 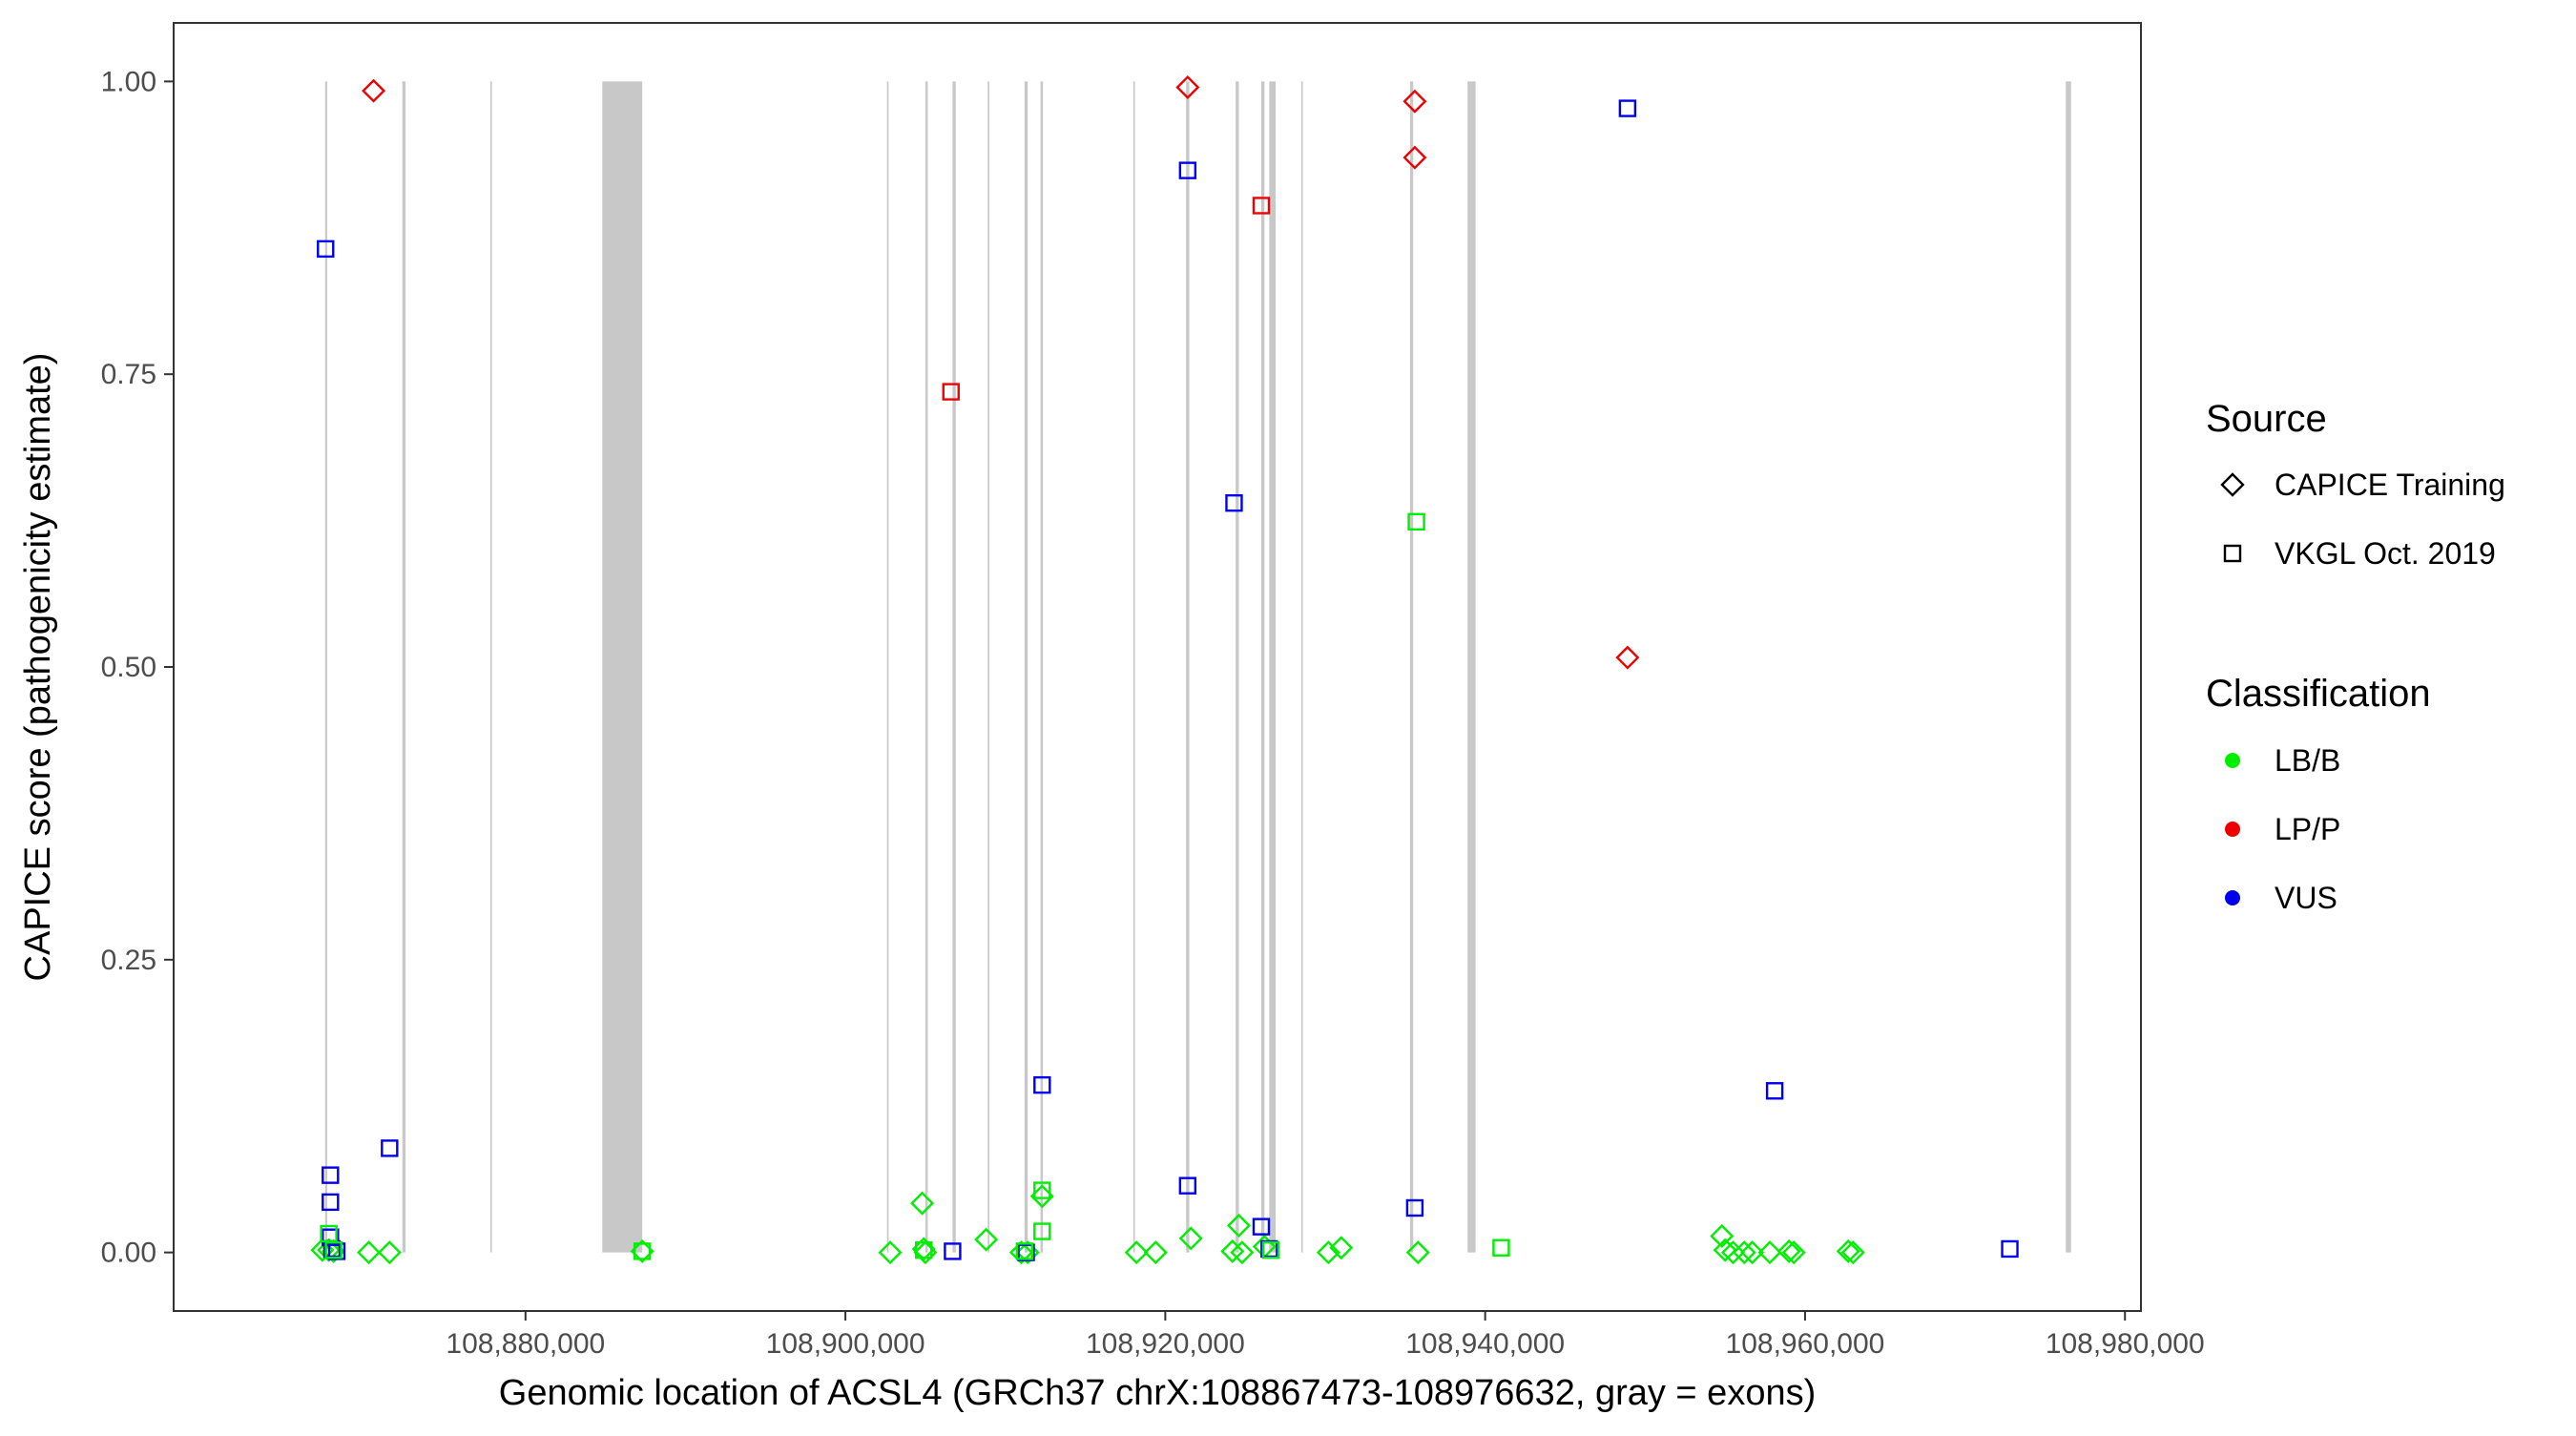 I want to click on x-tick-label: 108,920,000, so click(x=1165, y=1344).